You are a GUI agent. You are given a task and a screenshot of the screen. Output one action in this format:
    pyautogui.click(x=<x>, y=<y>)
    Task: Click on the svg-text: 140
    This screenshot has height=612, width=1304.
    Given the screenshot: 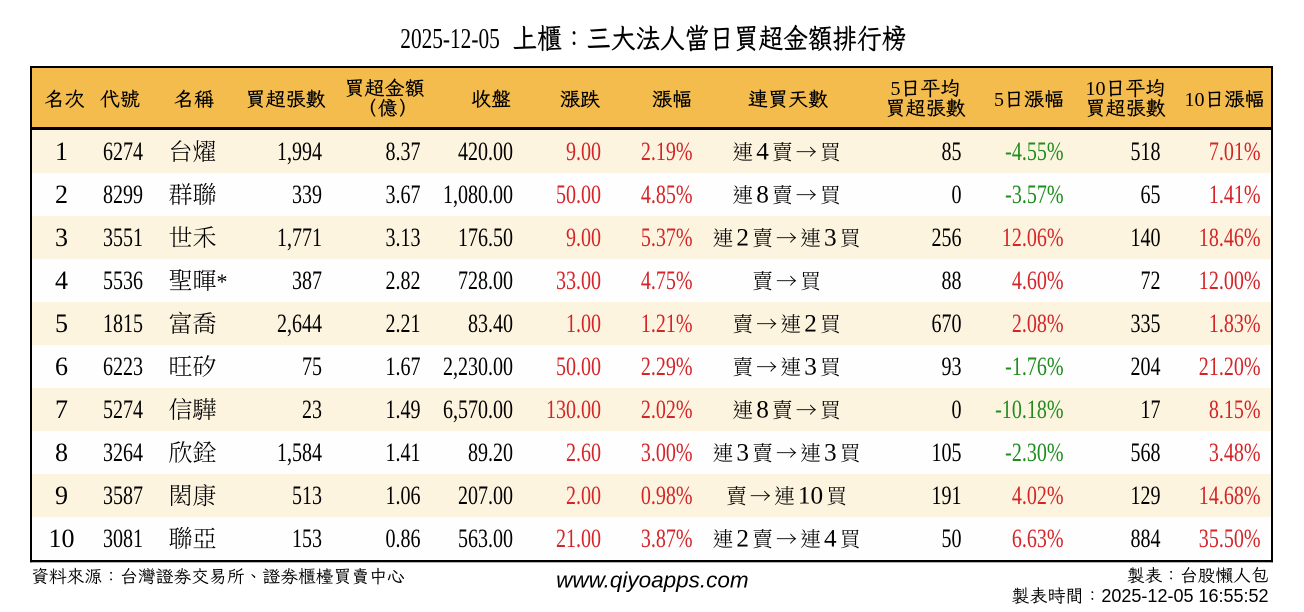 What is the action you would take?
    pyautogui.click(x=1145, y=238)
    